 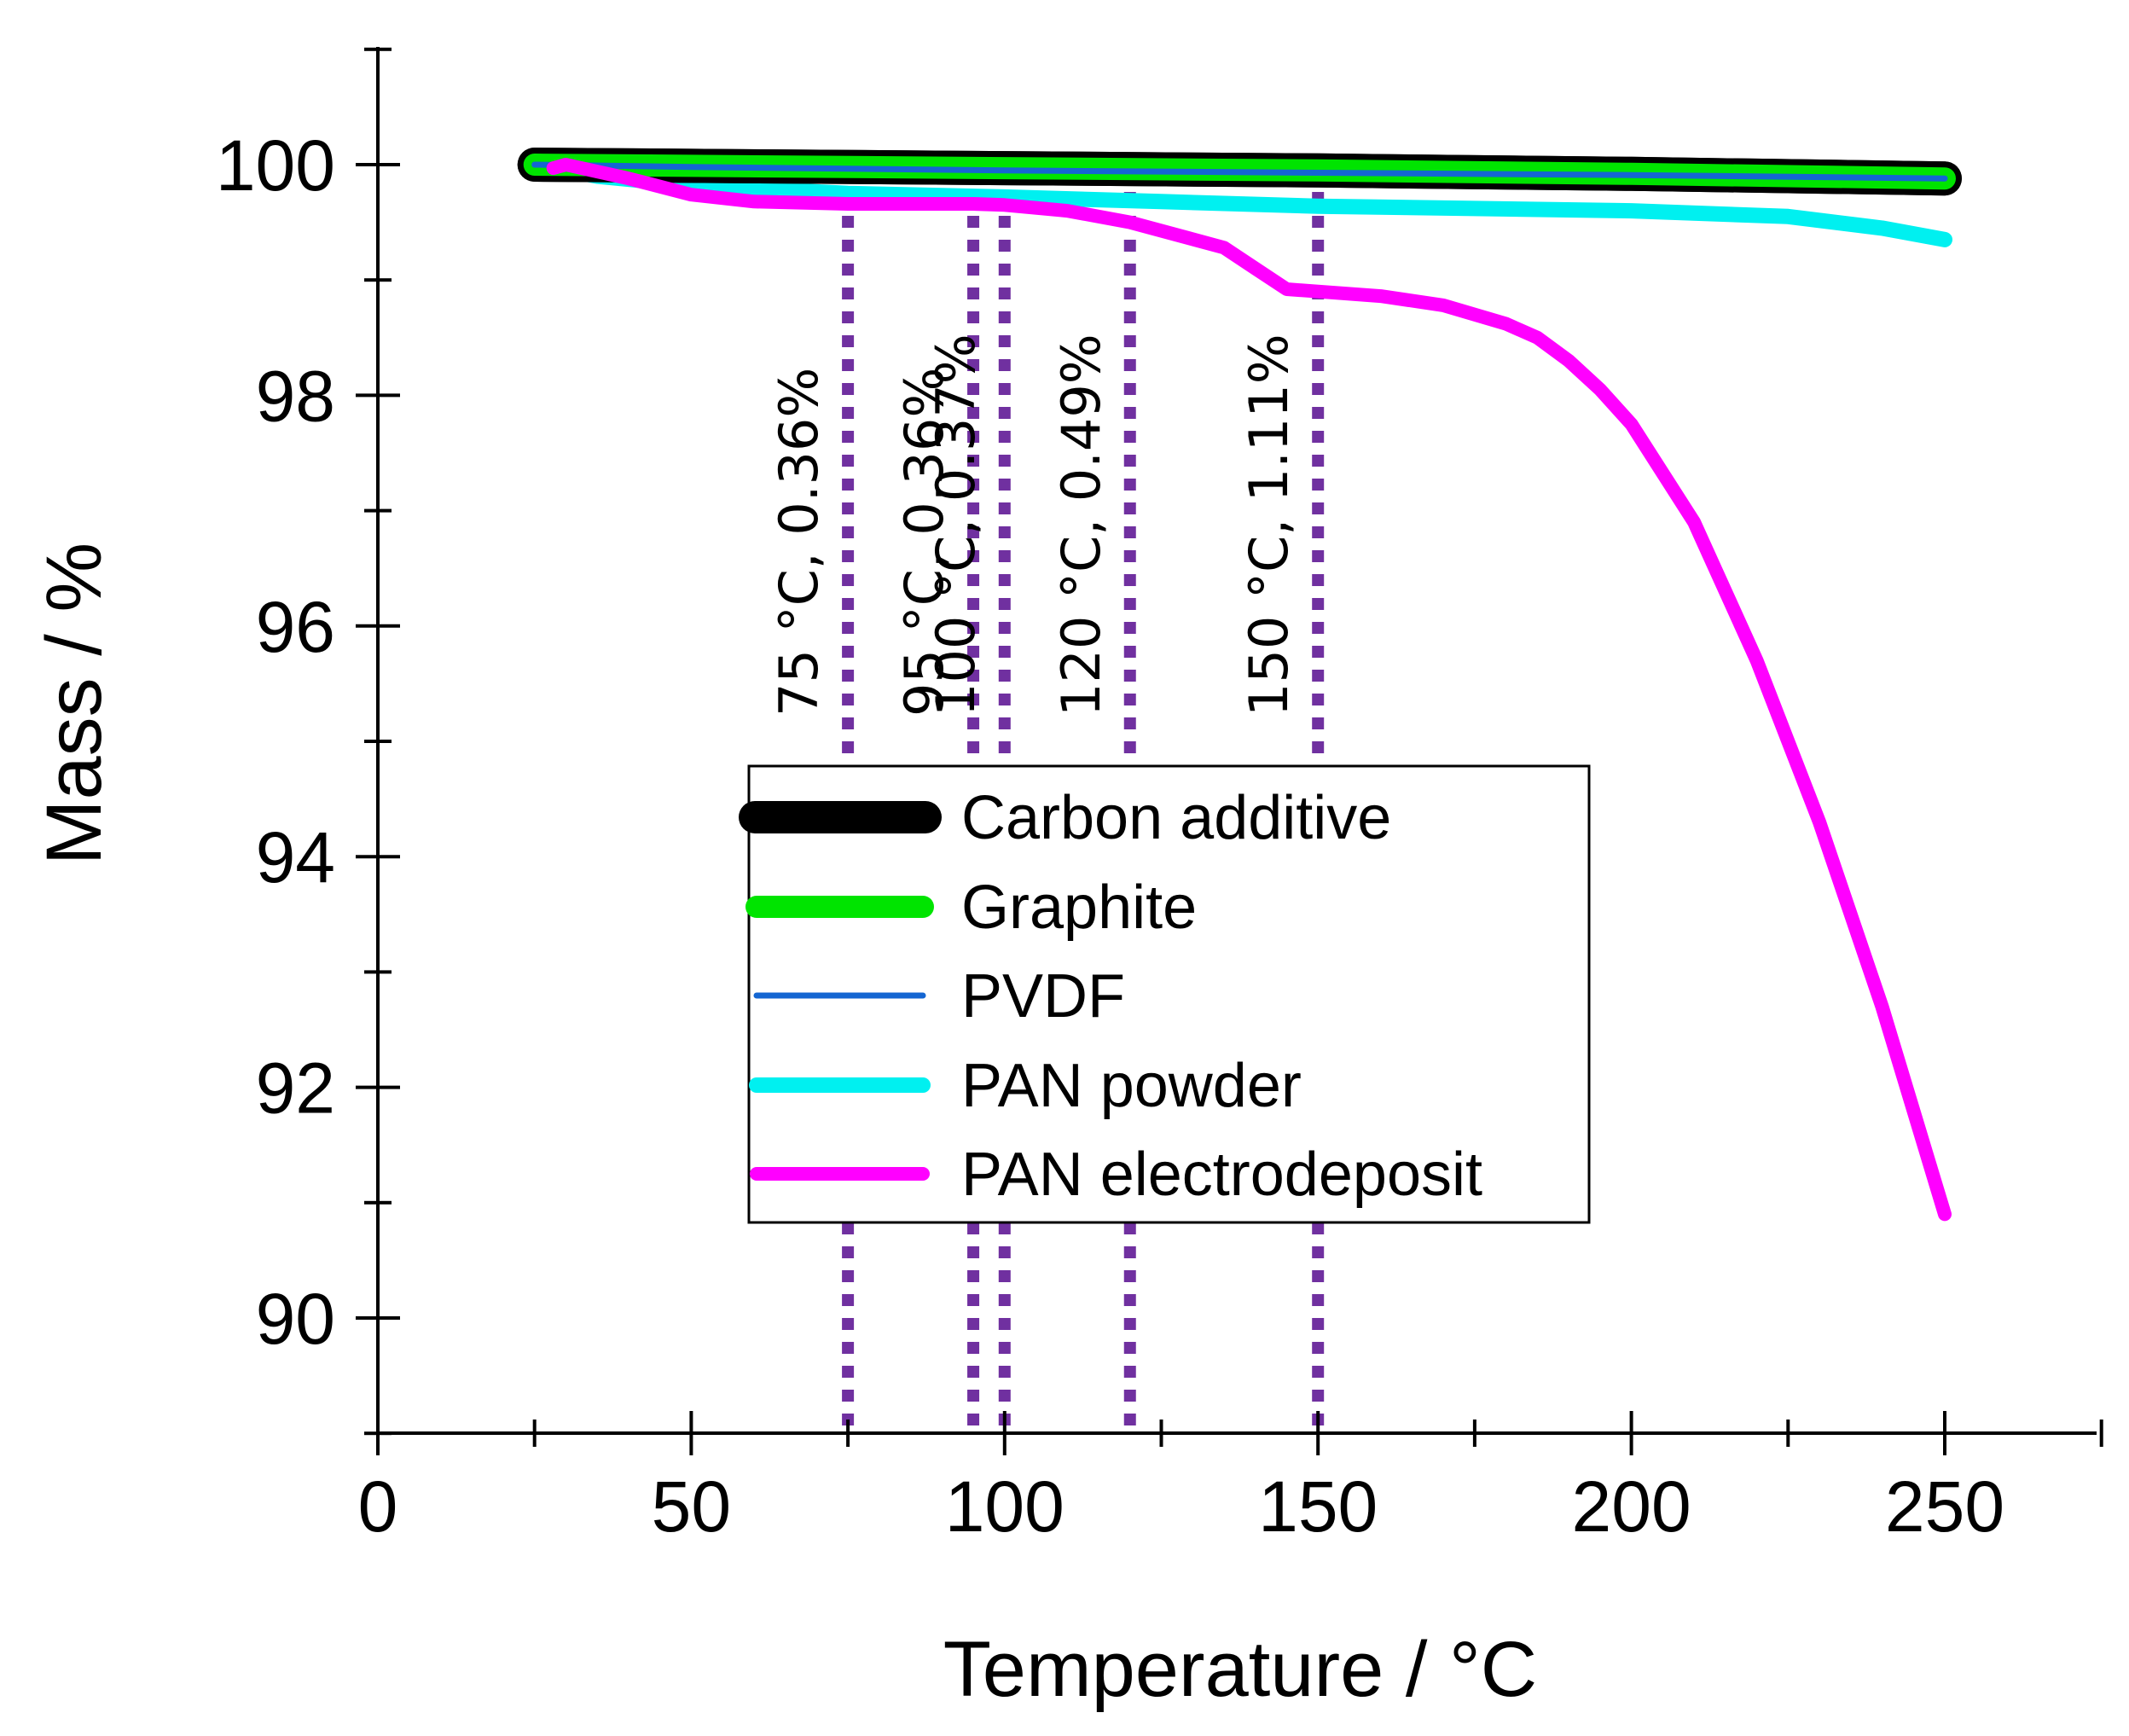 What do you see at coordinates (1269, 525) in the screenshot?
I see `annotation-label-150: 150 °C, 1.11%` at bounding box center [1269, 525].